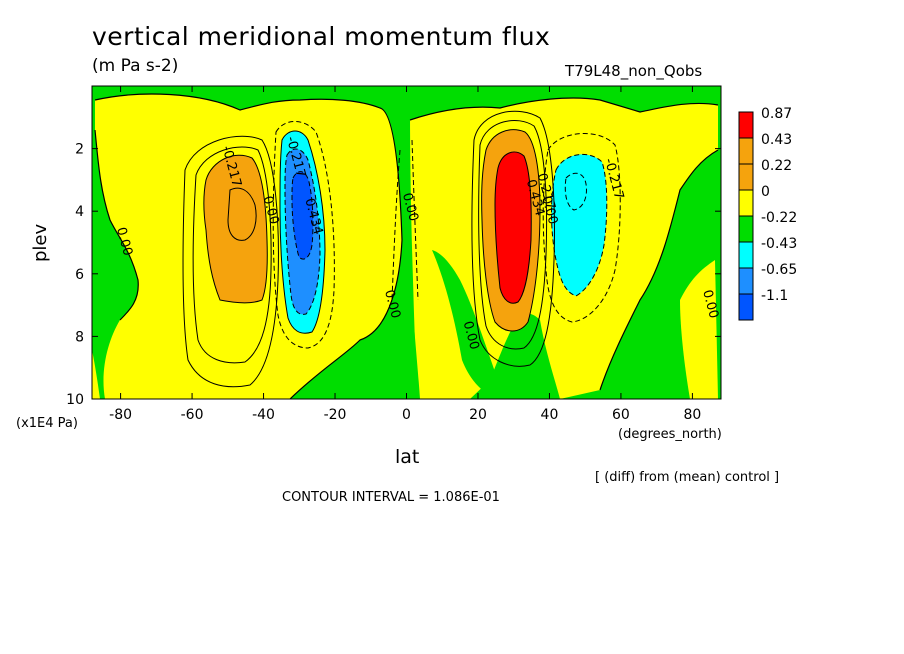  What do you see at coordinates (116, 225) in the screenshot?
I see `zero-contour-west` at bounding box center [116, 225].